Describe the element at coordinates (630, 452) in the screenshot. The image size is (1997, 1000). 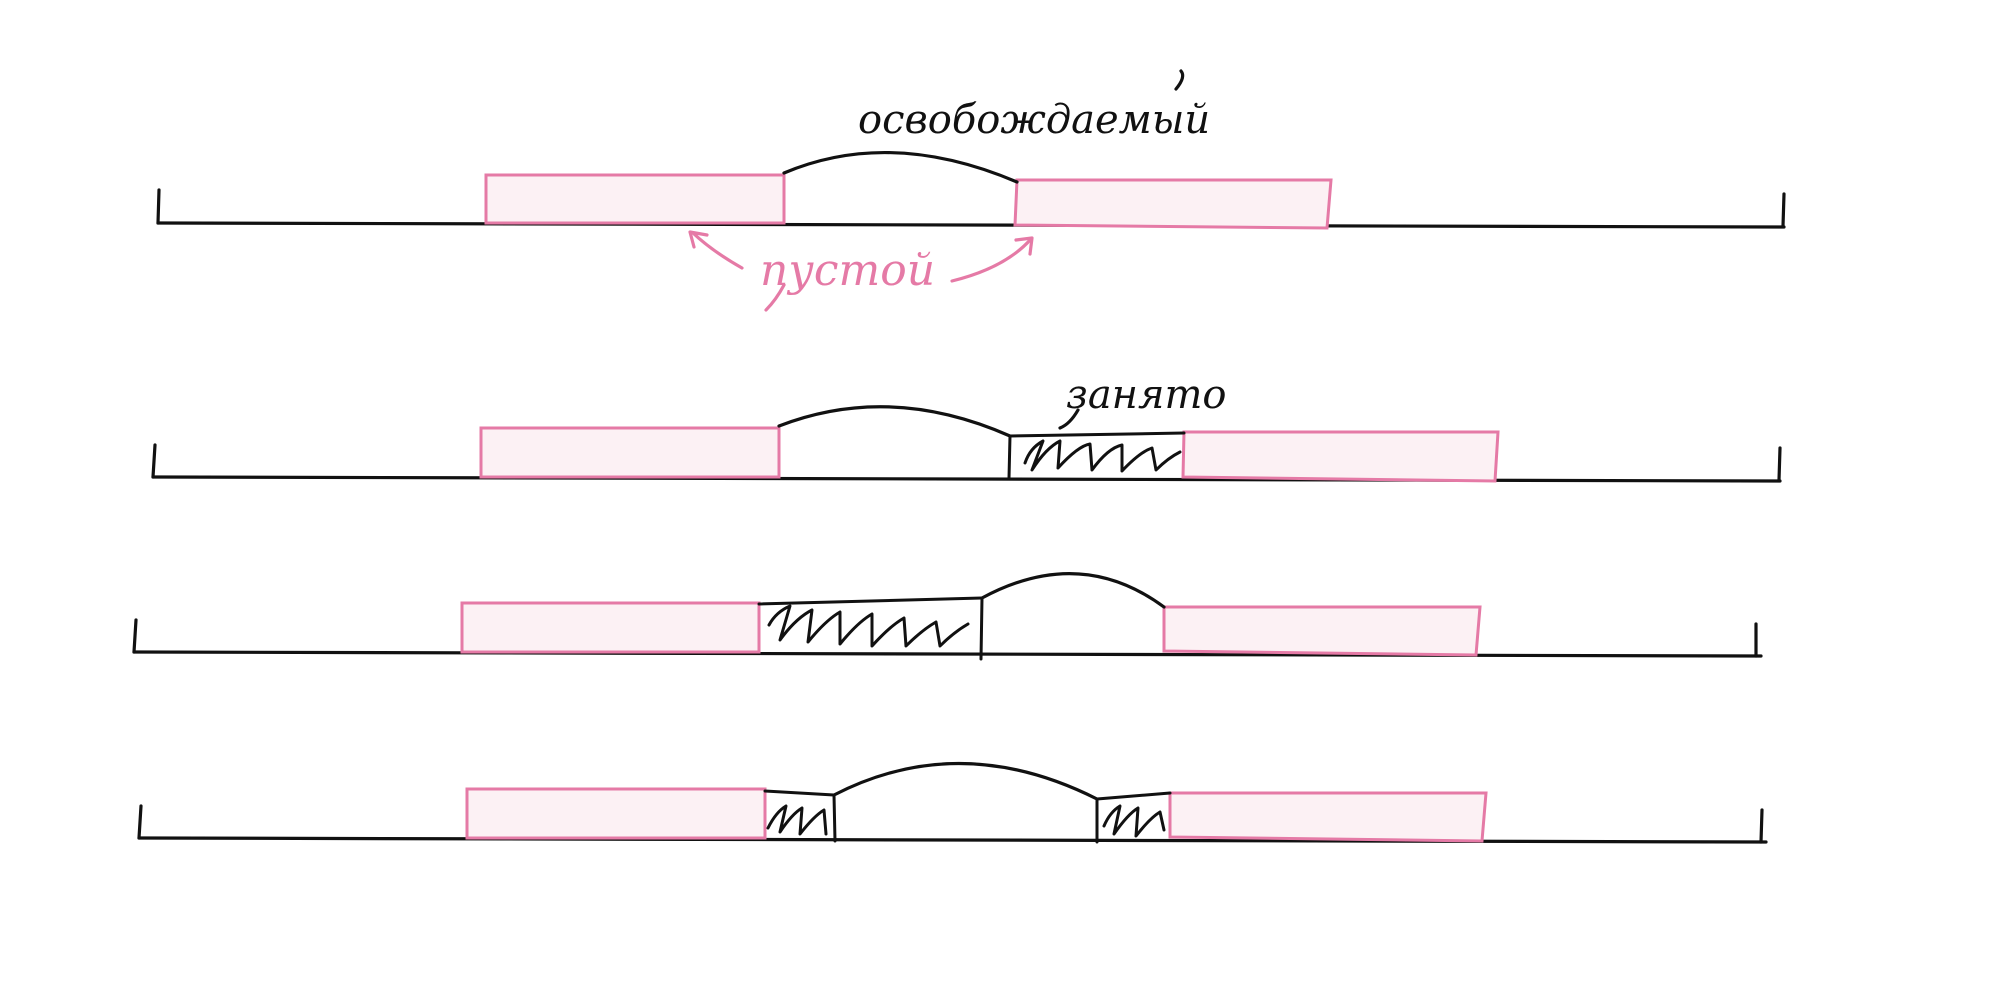
I see `row-2-left-block` at that location.